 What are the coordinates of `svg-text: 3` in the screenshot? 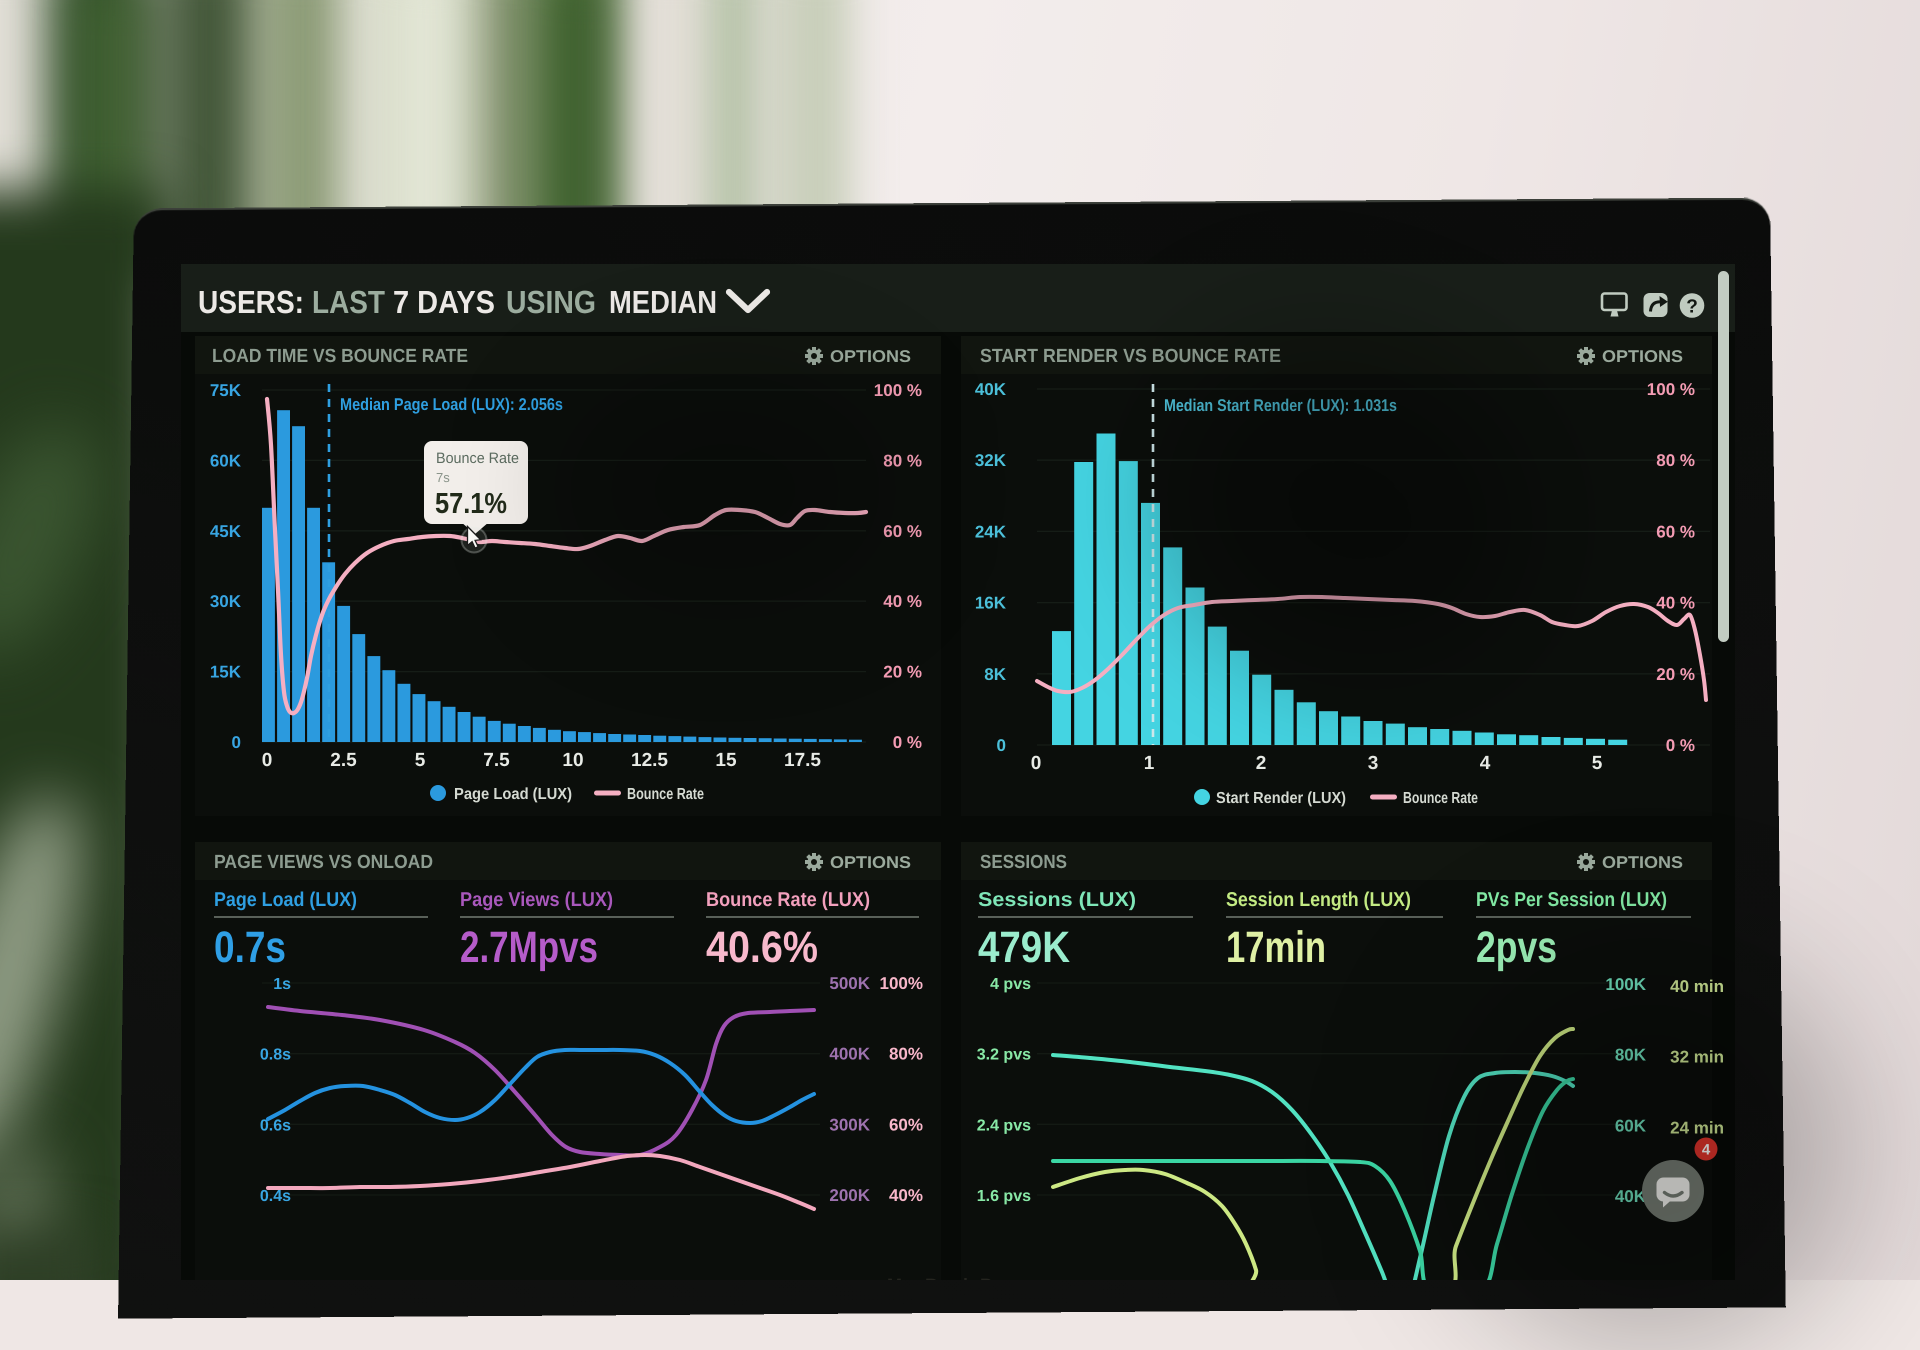 It's located at (1373, 763).